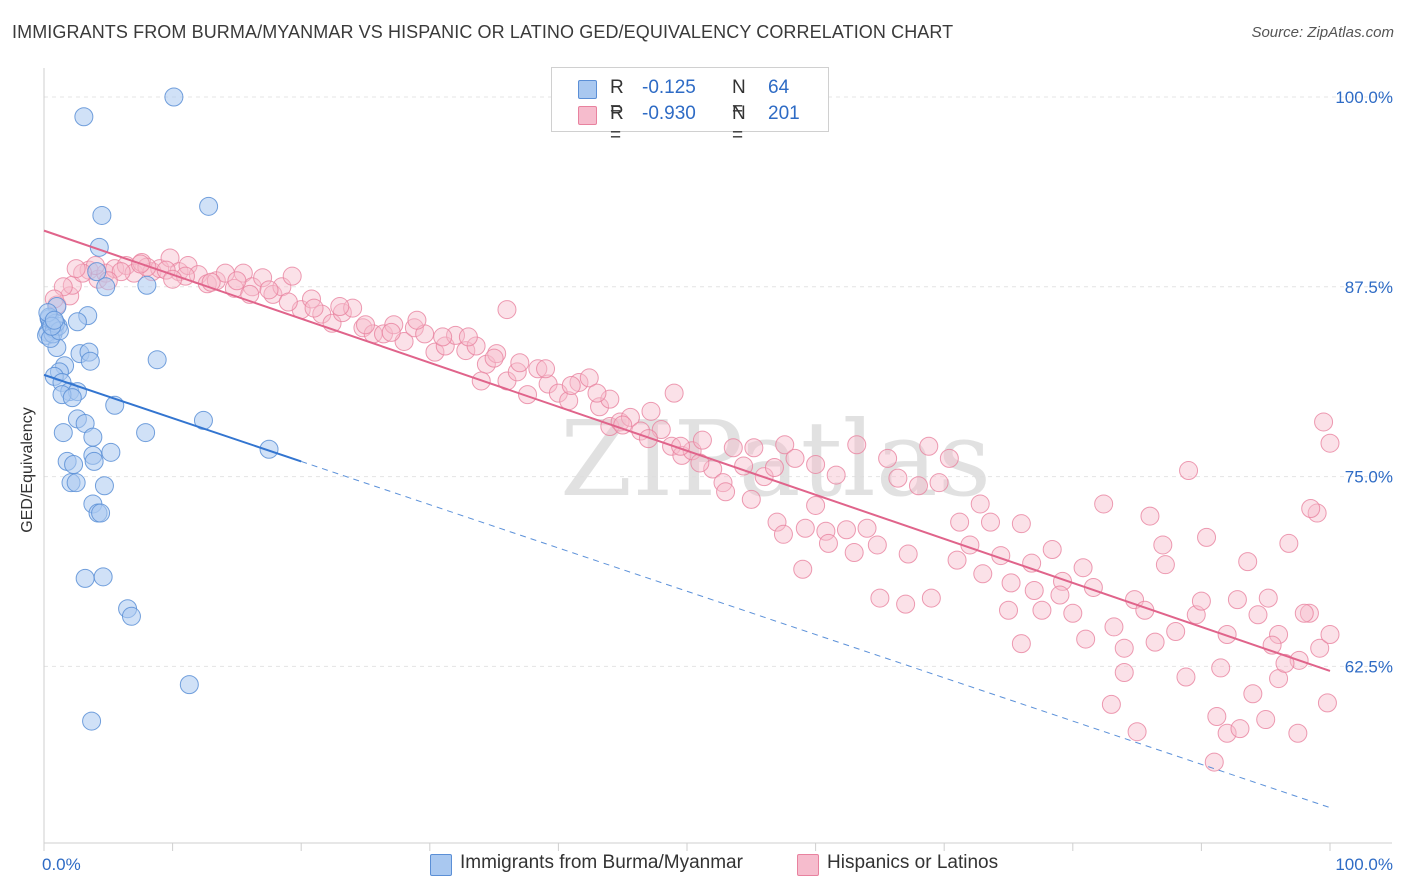  What do you see at coordinates (172, 418) in the screenshot?
I see `blue-trend-line` at bounding box center [172, 418].